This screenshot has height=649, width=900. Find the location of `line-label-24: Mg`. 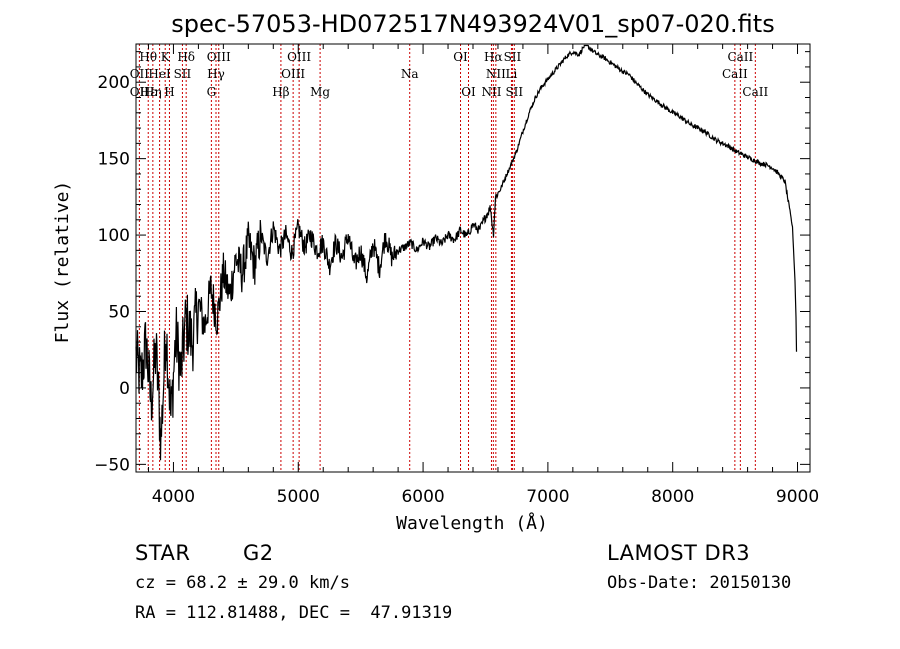

line-label-24: Mg is located at coordinates (320, 92).